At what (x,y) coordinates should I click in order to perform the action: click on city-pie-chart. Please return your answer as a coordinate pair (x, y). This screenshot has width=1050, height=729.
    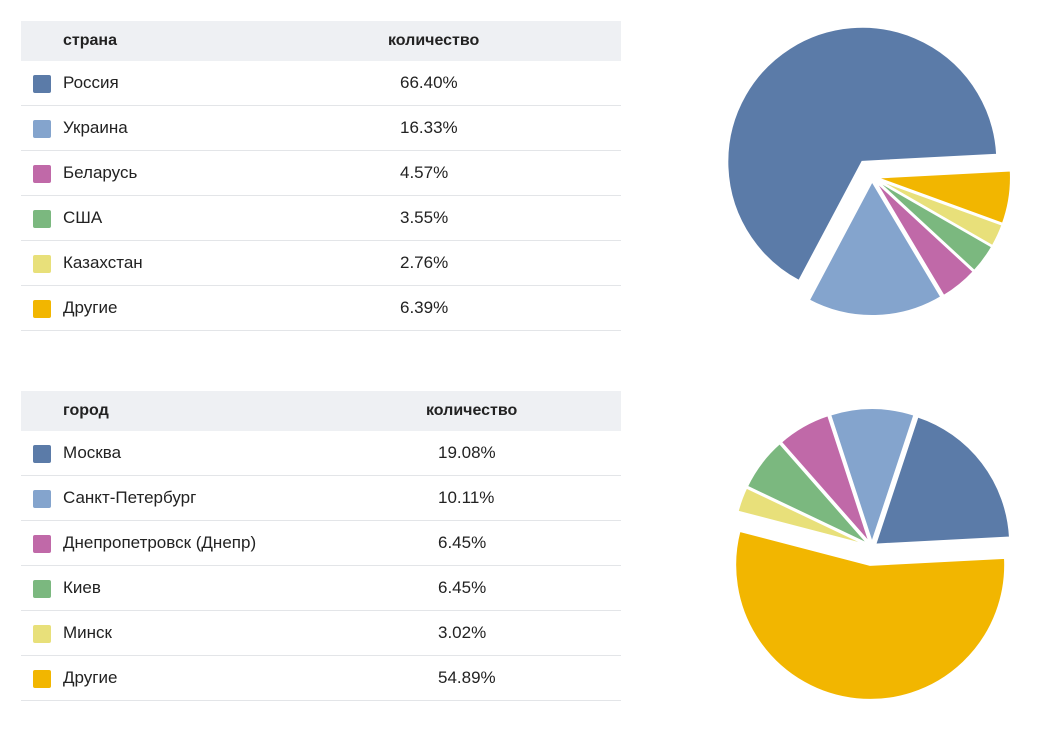
    Looking at the image, I should click on (873, 554).